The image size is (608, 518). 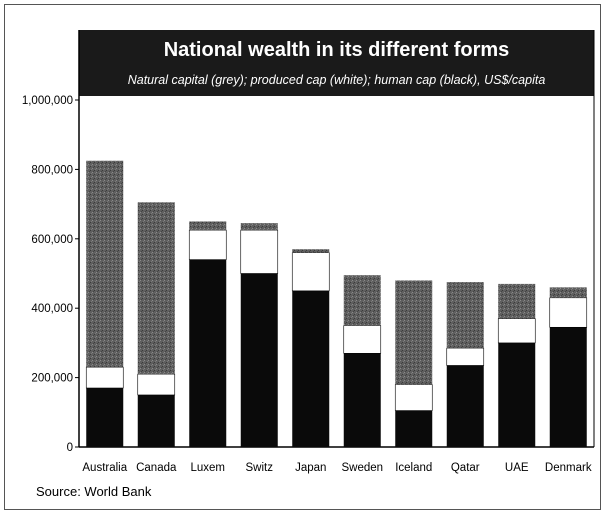 What do you see at coordinates (94, 491) in the screenshot?
I see `source-note: Source: World Bank` at bounding box center [94, 491].